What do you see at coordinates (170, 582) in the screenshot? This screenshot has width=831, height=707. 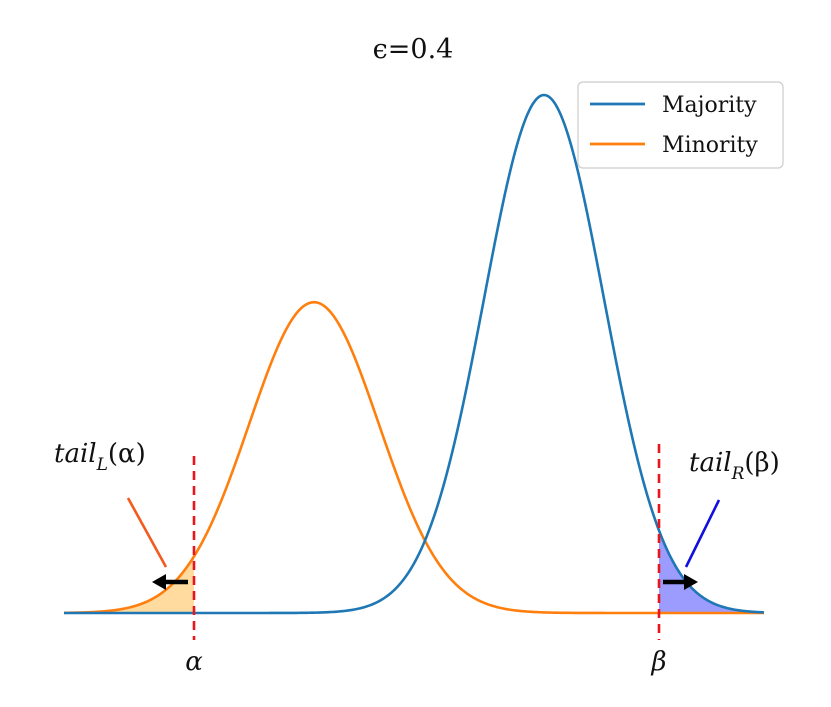 I see `arrow-left` at bounding box center [170, 582].